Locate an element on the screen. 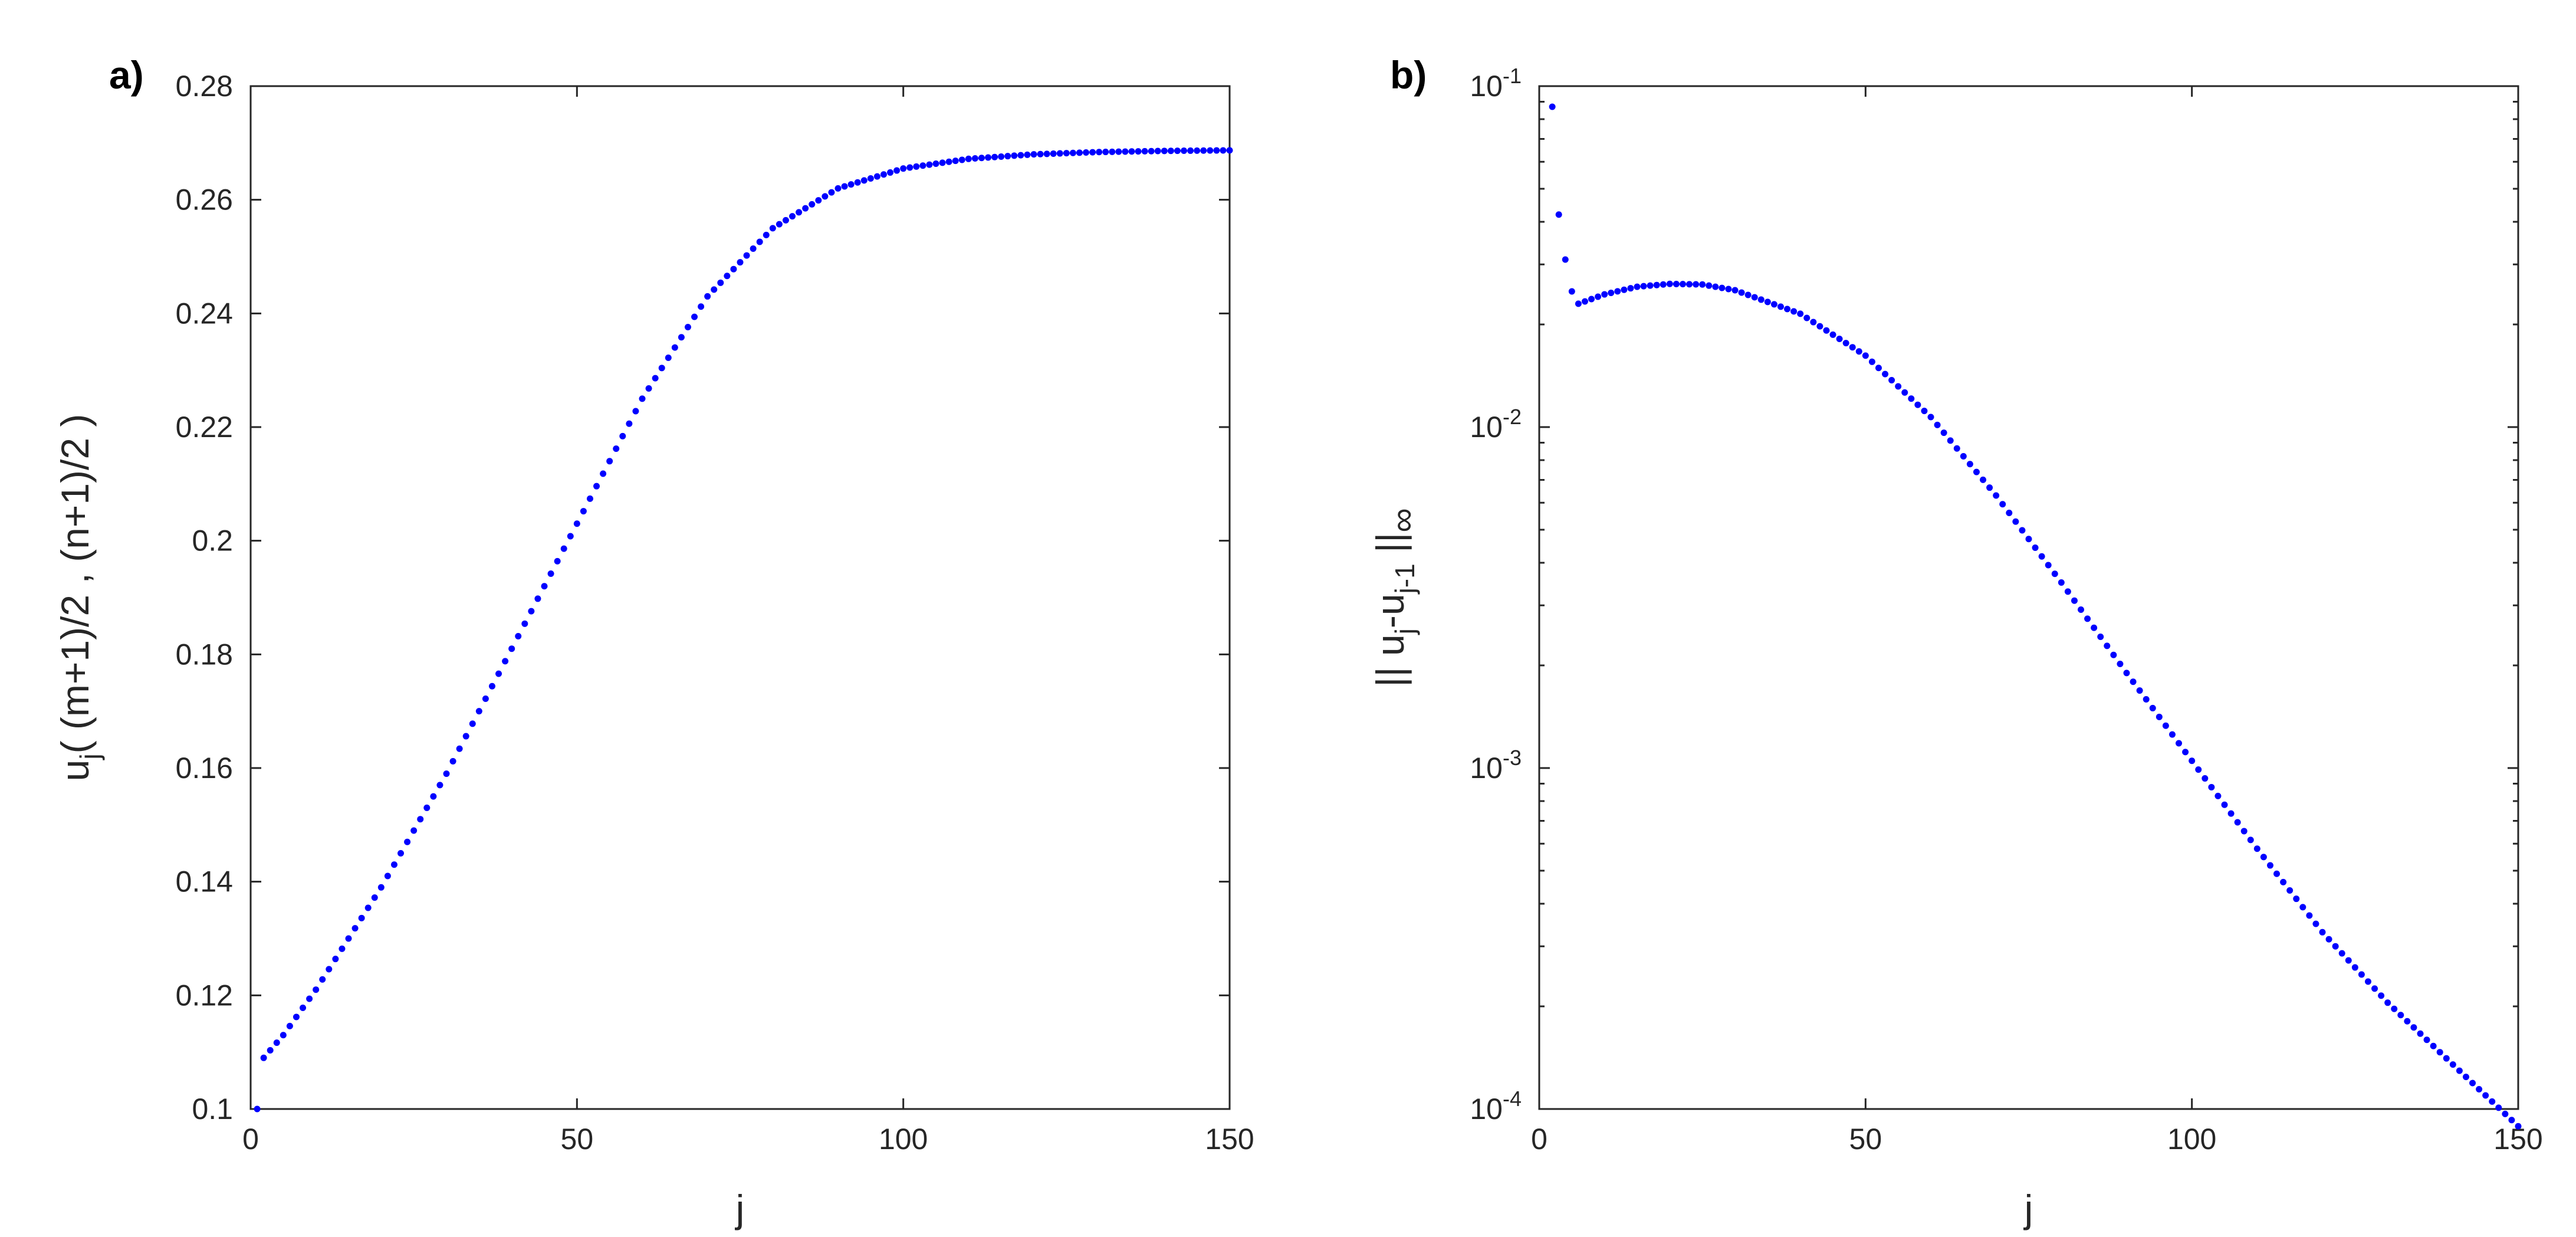 Image resolution: width=2576 pixels, height=1237 pixels. y-tick-label-a: 0.18 is located at coordinates (204, 654).